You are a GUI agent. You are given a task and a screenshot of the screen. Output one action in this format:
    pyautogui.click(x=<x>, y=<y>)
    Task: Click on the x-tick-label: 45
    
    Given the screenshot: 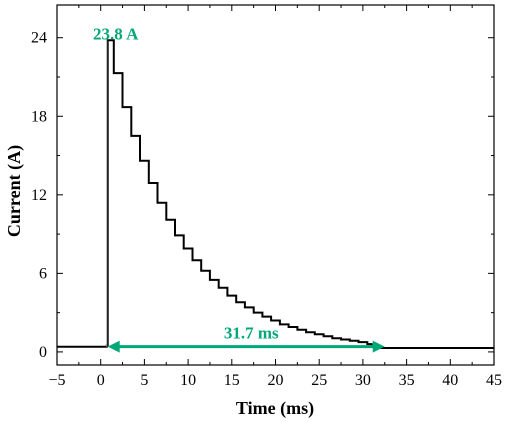 What is the action you would take?
    pyautogui.click(x=494, y=380)
    